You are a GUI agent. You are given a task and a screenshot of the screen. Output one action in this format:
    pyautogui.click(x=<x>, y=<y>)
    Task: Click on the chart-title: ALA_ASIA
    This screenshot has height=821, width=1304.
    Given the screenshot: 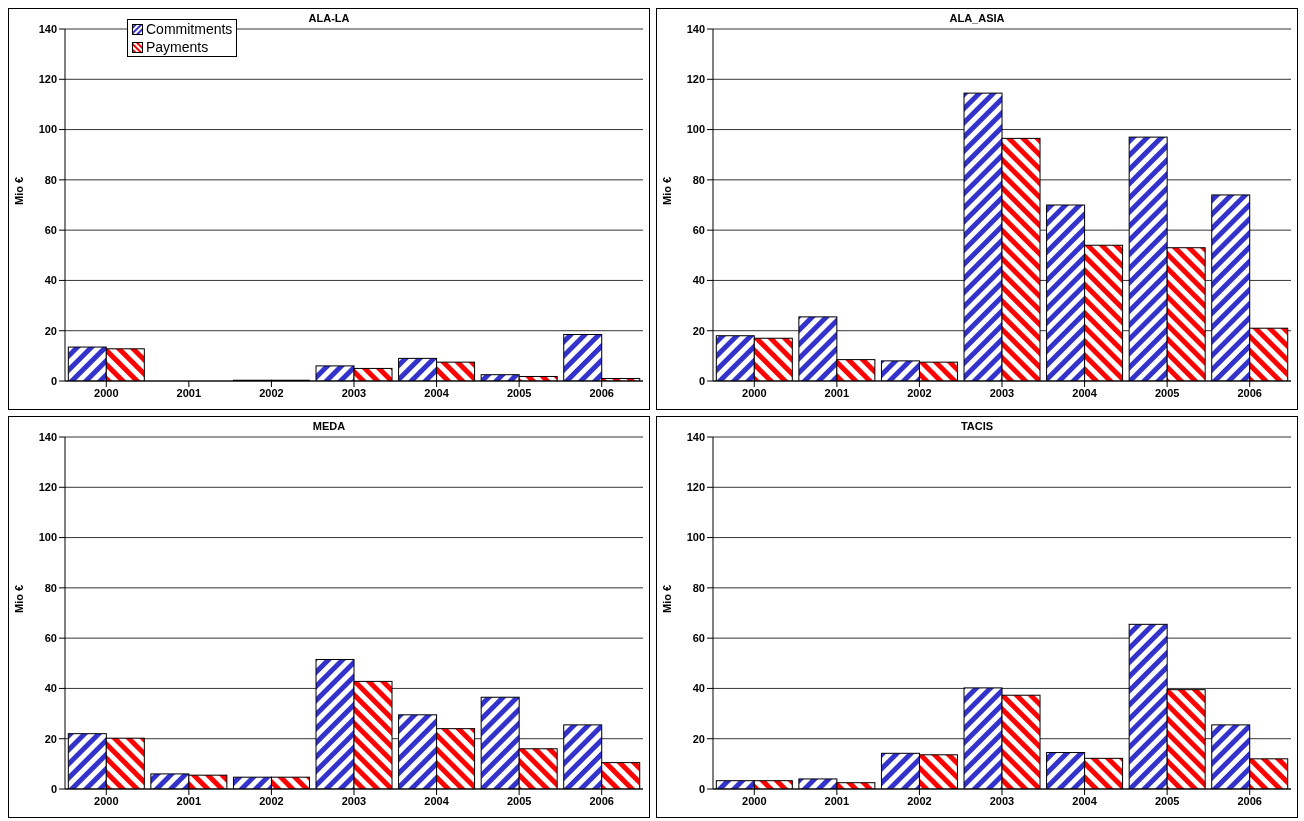 What is the action you would take?
    pyautogui.click(x=977, y=18)
    